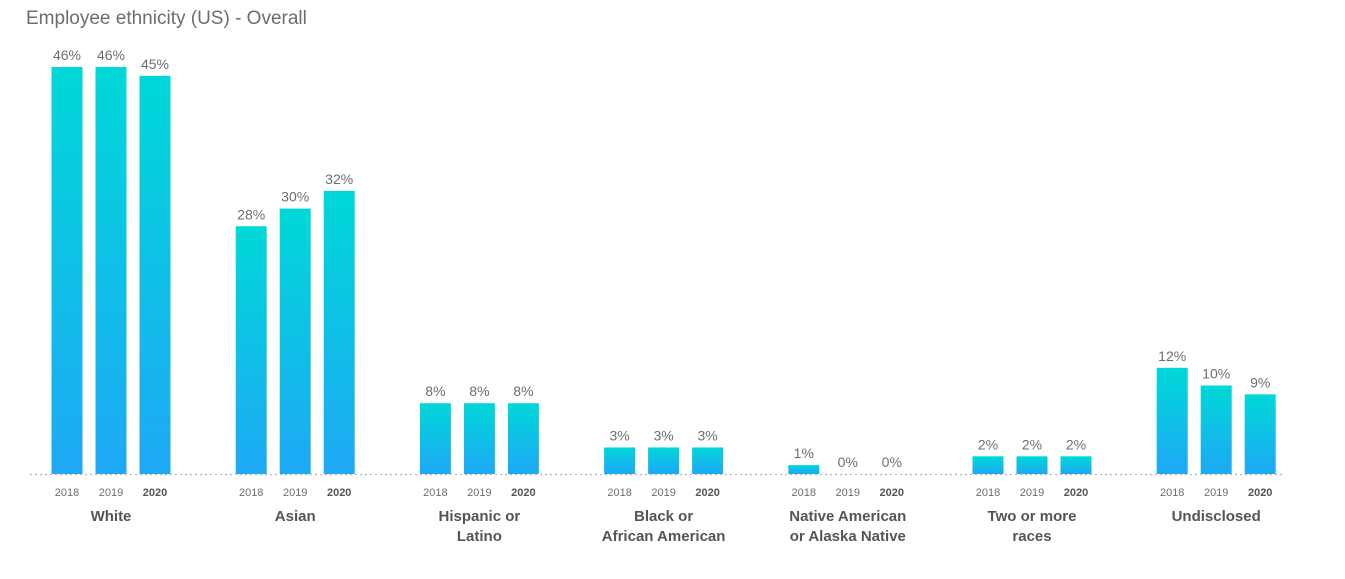  I want to click on category-group: 8% 2018 8% 2019 8% 2020 Hispanic or Latino, so click(479, 464).